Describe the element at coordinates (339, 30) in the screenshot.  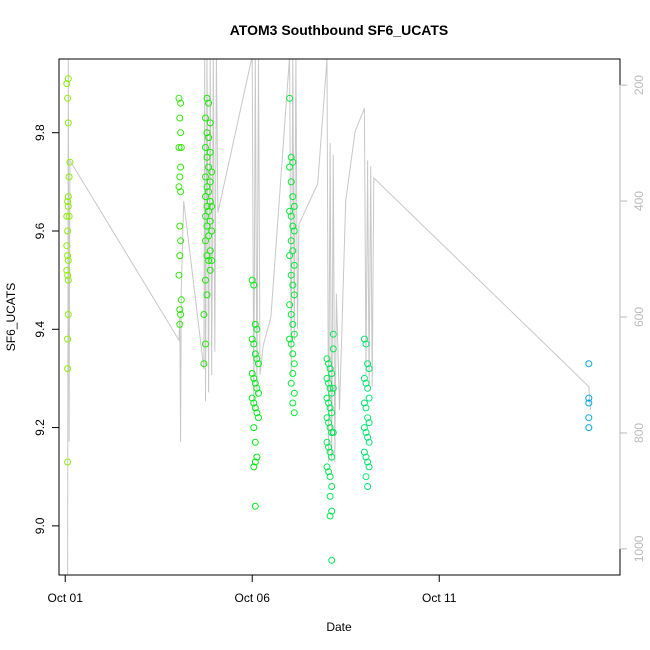
I see `chart-title: ATOM3 Southbound SF6_UCATS` at that location.